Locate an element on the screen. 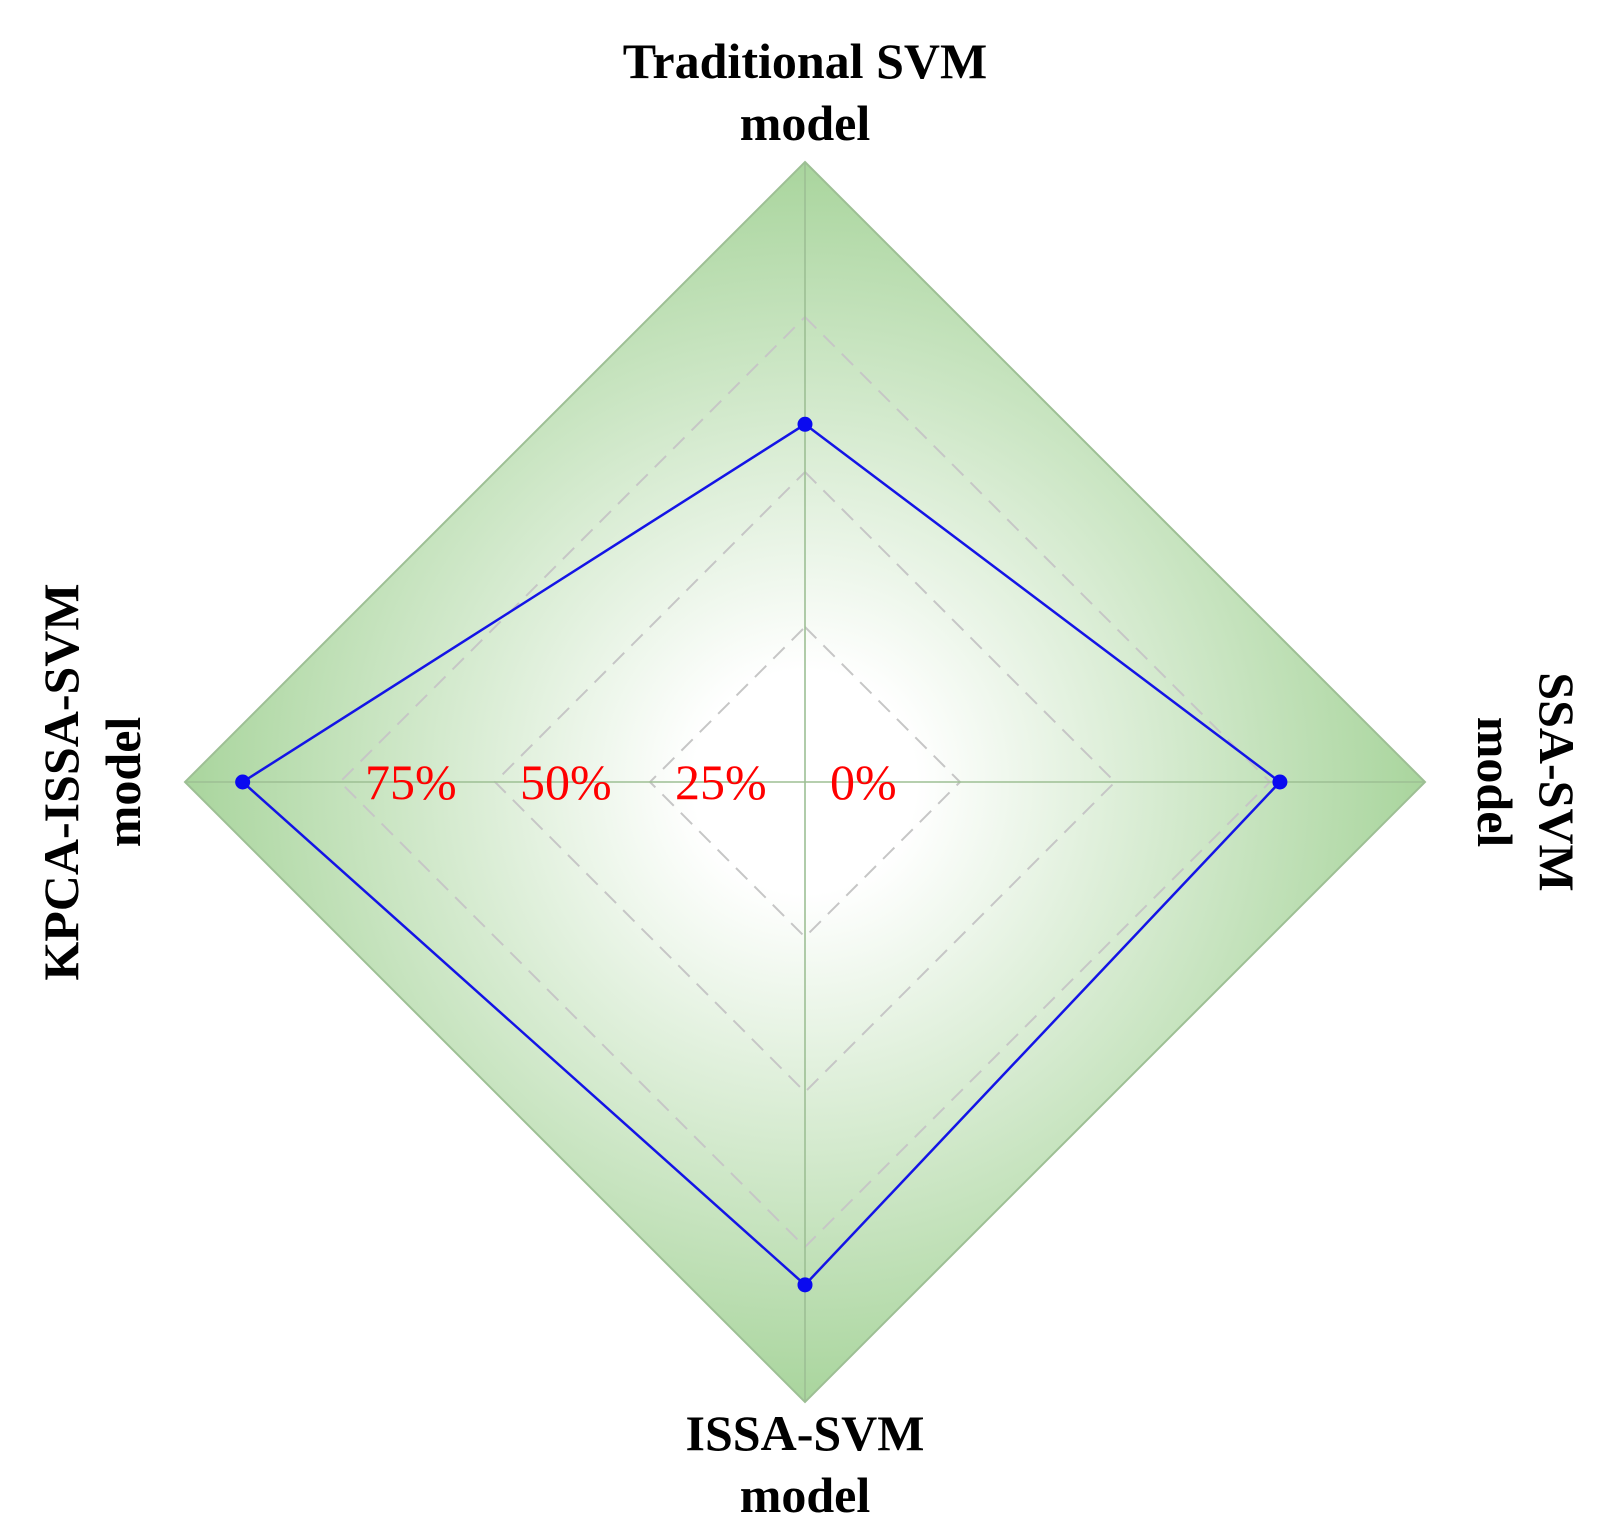 Image resolution: width=1616 pixels, height=1529 pixels. tick-label-50: 50% is located at coordinates (566, 782).